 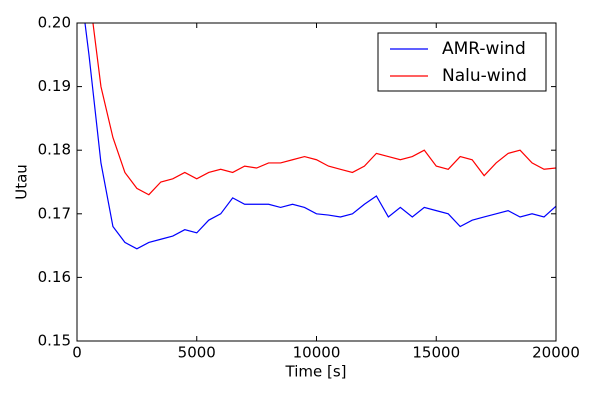 What do you see at coordinates (556, 353) in the screenshot?
I see `x-tick-label: 20000` at bounding box center [556, 353].